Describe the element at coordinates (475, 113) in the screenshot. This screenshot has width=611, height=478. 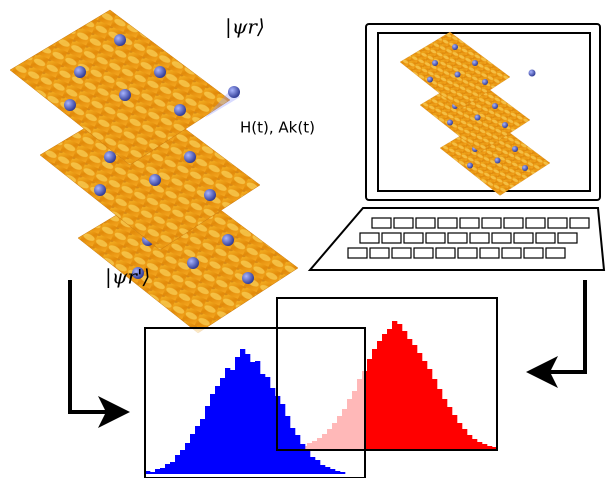
I see `laptop-screen` at that location.